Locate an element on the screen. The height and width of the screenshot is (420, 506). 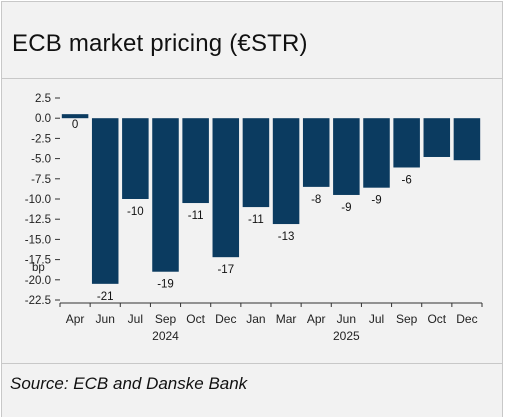
y-tick-label: -17.5 is located at coordinates (38, 261).